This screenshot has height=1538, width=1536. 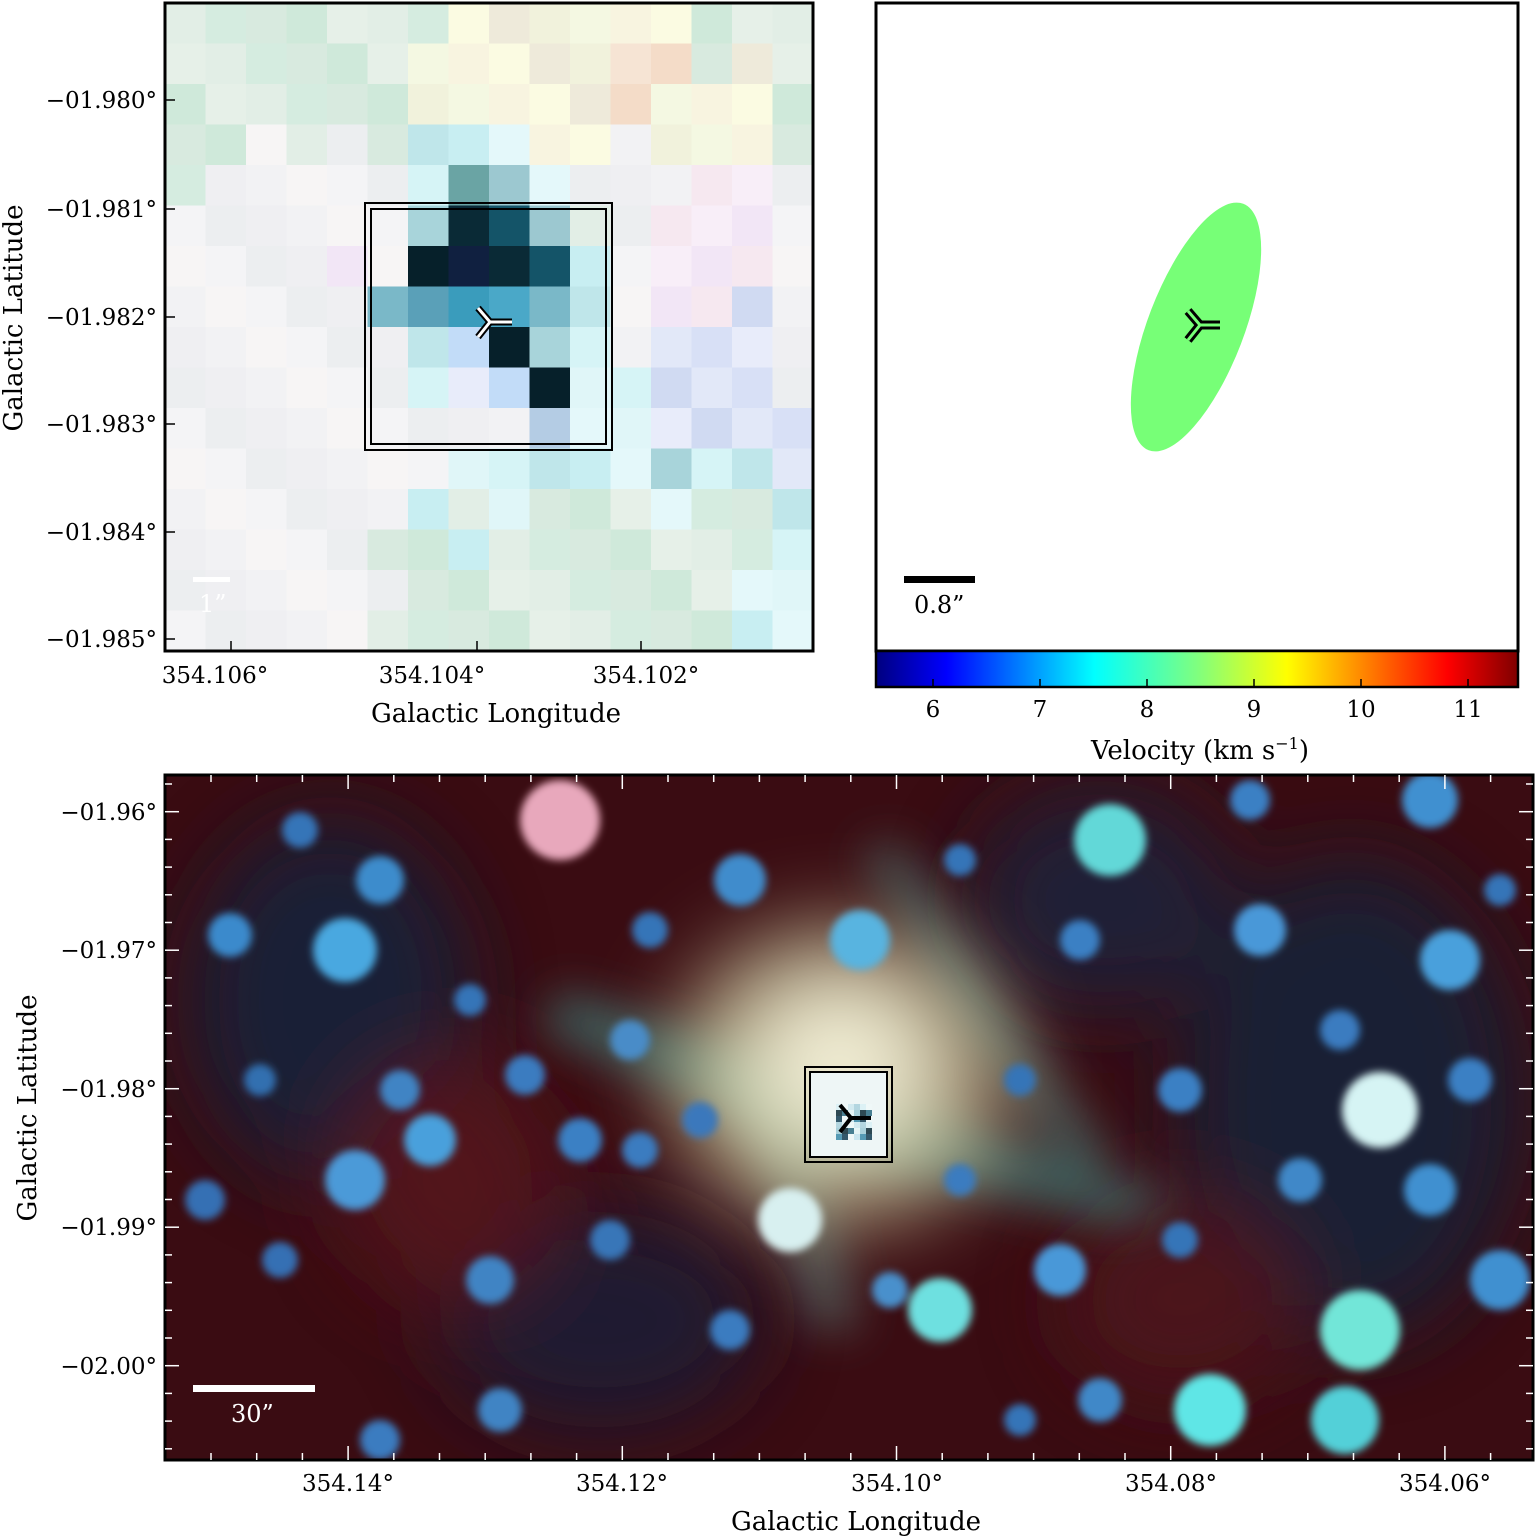 What do you see at coordinates (101, 101) in the screenshot?
I see `tl-y-tick-0: −01.980°` at bounding box center [101, 101].